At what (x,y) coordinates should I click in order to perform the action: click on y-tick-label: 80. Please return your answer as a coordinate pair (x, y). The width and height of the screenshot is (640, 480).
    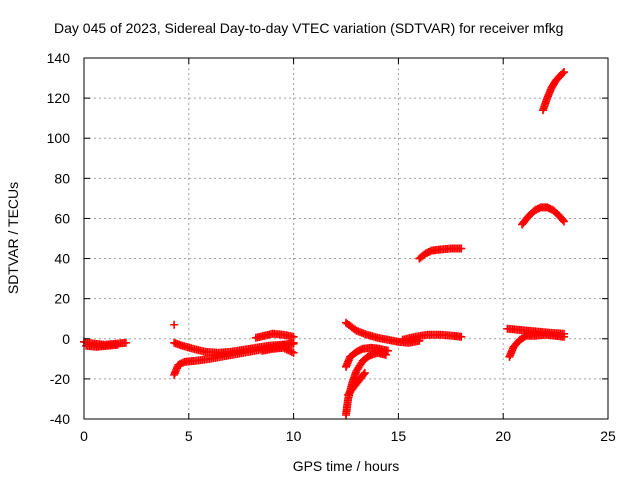
    Looking at the image, I should click on (62, 178).